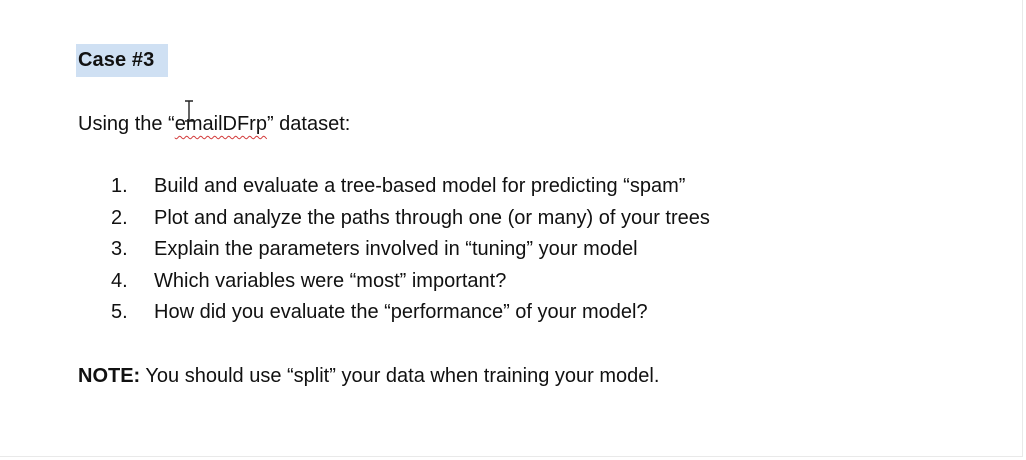 The image size is (1026, 460). What do you see at coordinates (119, 312) in the screenshot?
I see `item-number: 5.` at bounding box center [119, 312].